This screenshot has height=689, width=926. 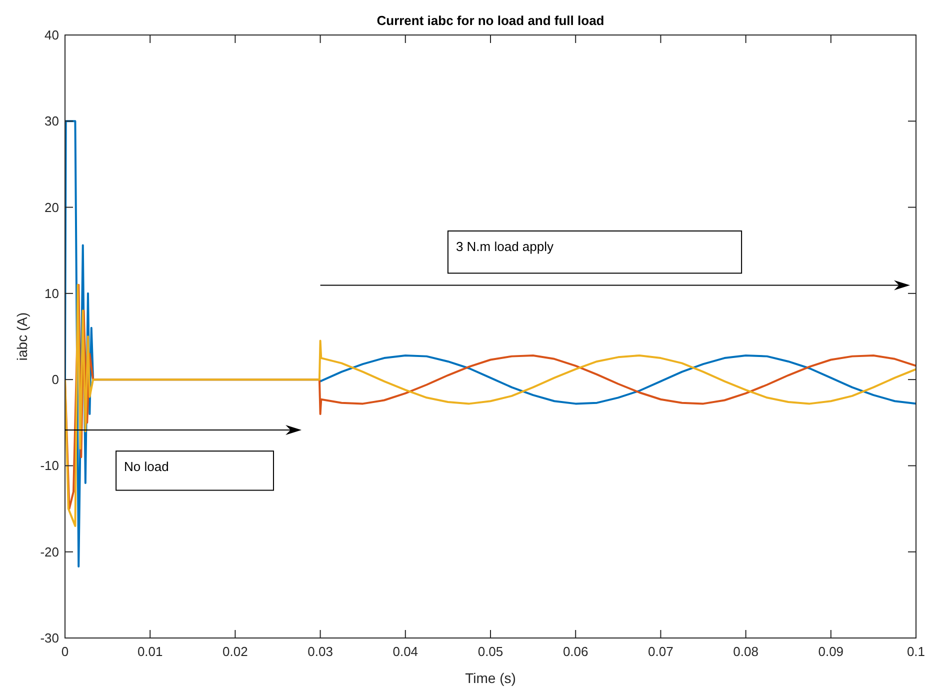 I want to click on x-tick-label: 0.07, so click(x=661, y=651).